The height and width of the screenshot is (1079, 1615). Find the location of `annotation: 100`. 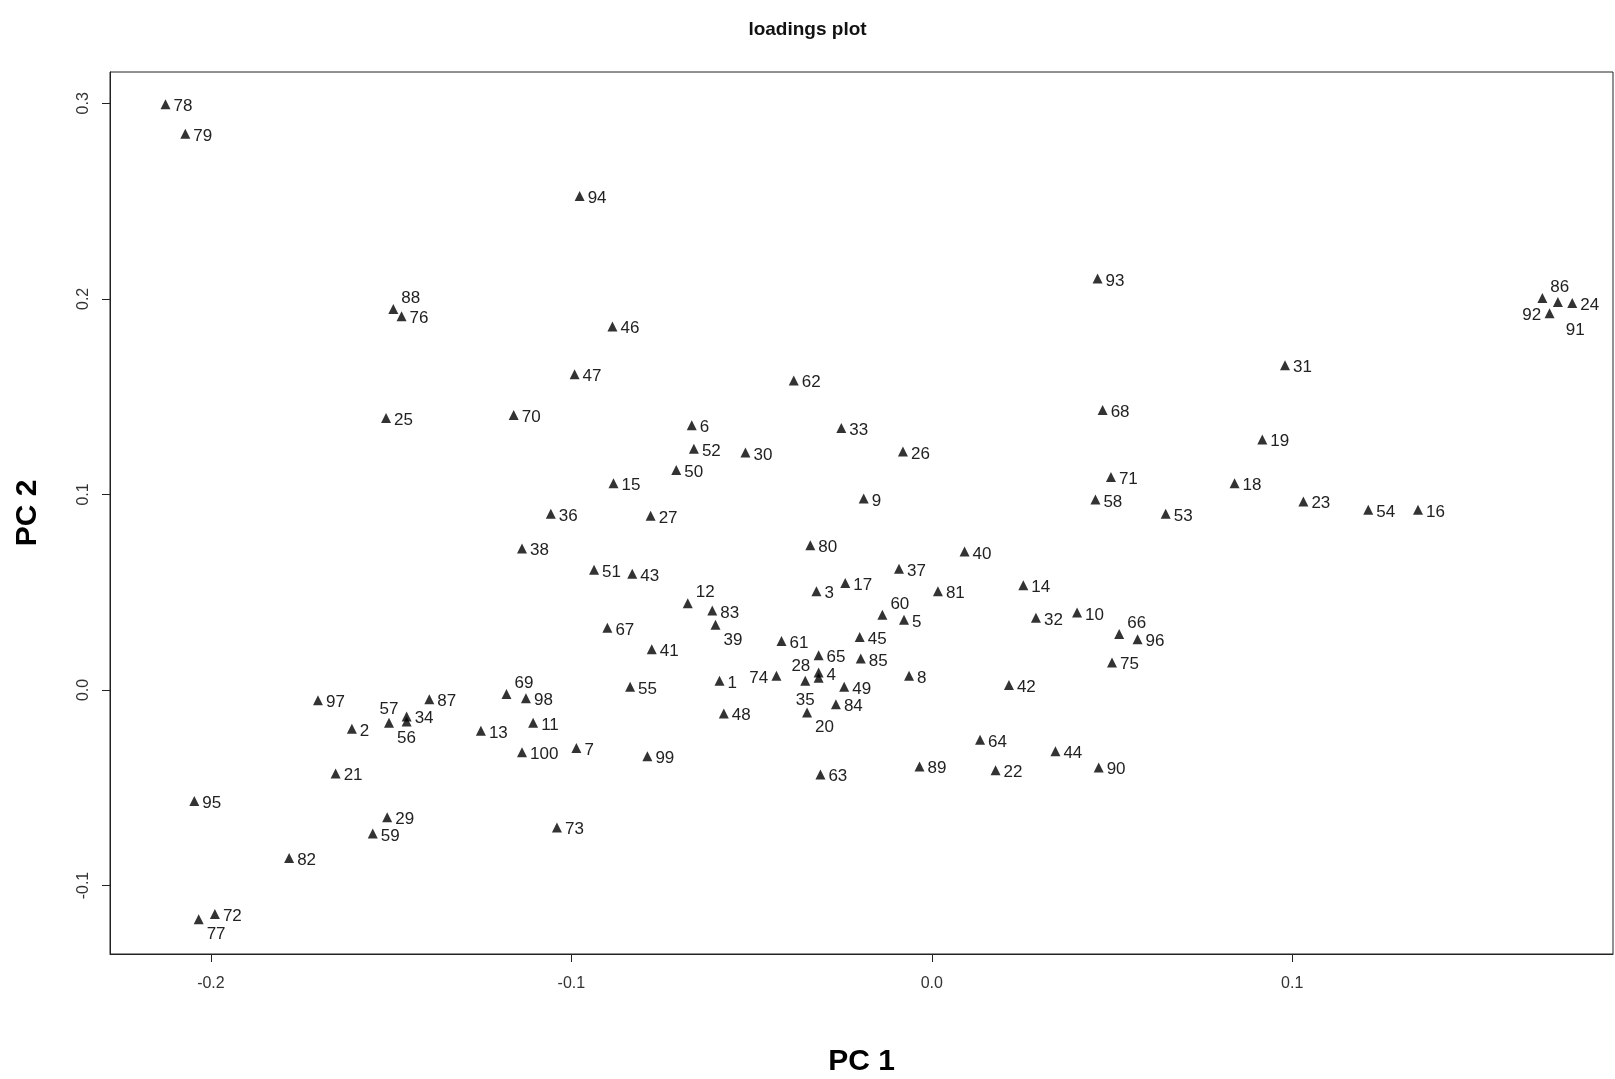

annotation: 100 is located at coordinates (544, 754).